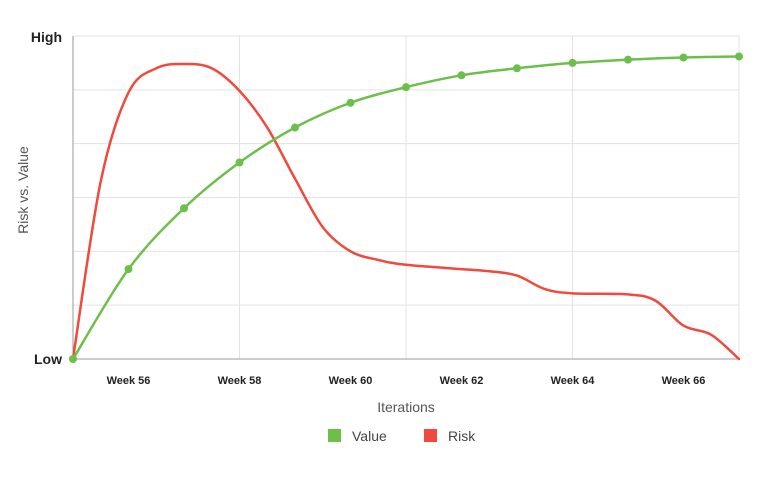  Describe the element at coordinates (129, 381) in the screenshot. I see `x-tick-label: Week 56` at that location.